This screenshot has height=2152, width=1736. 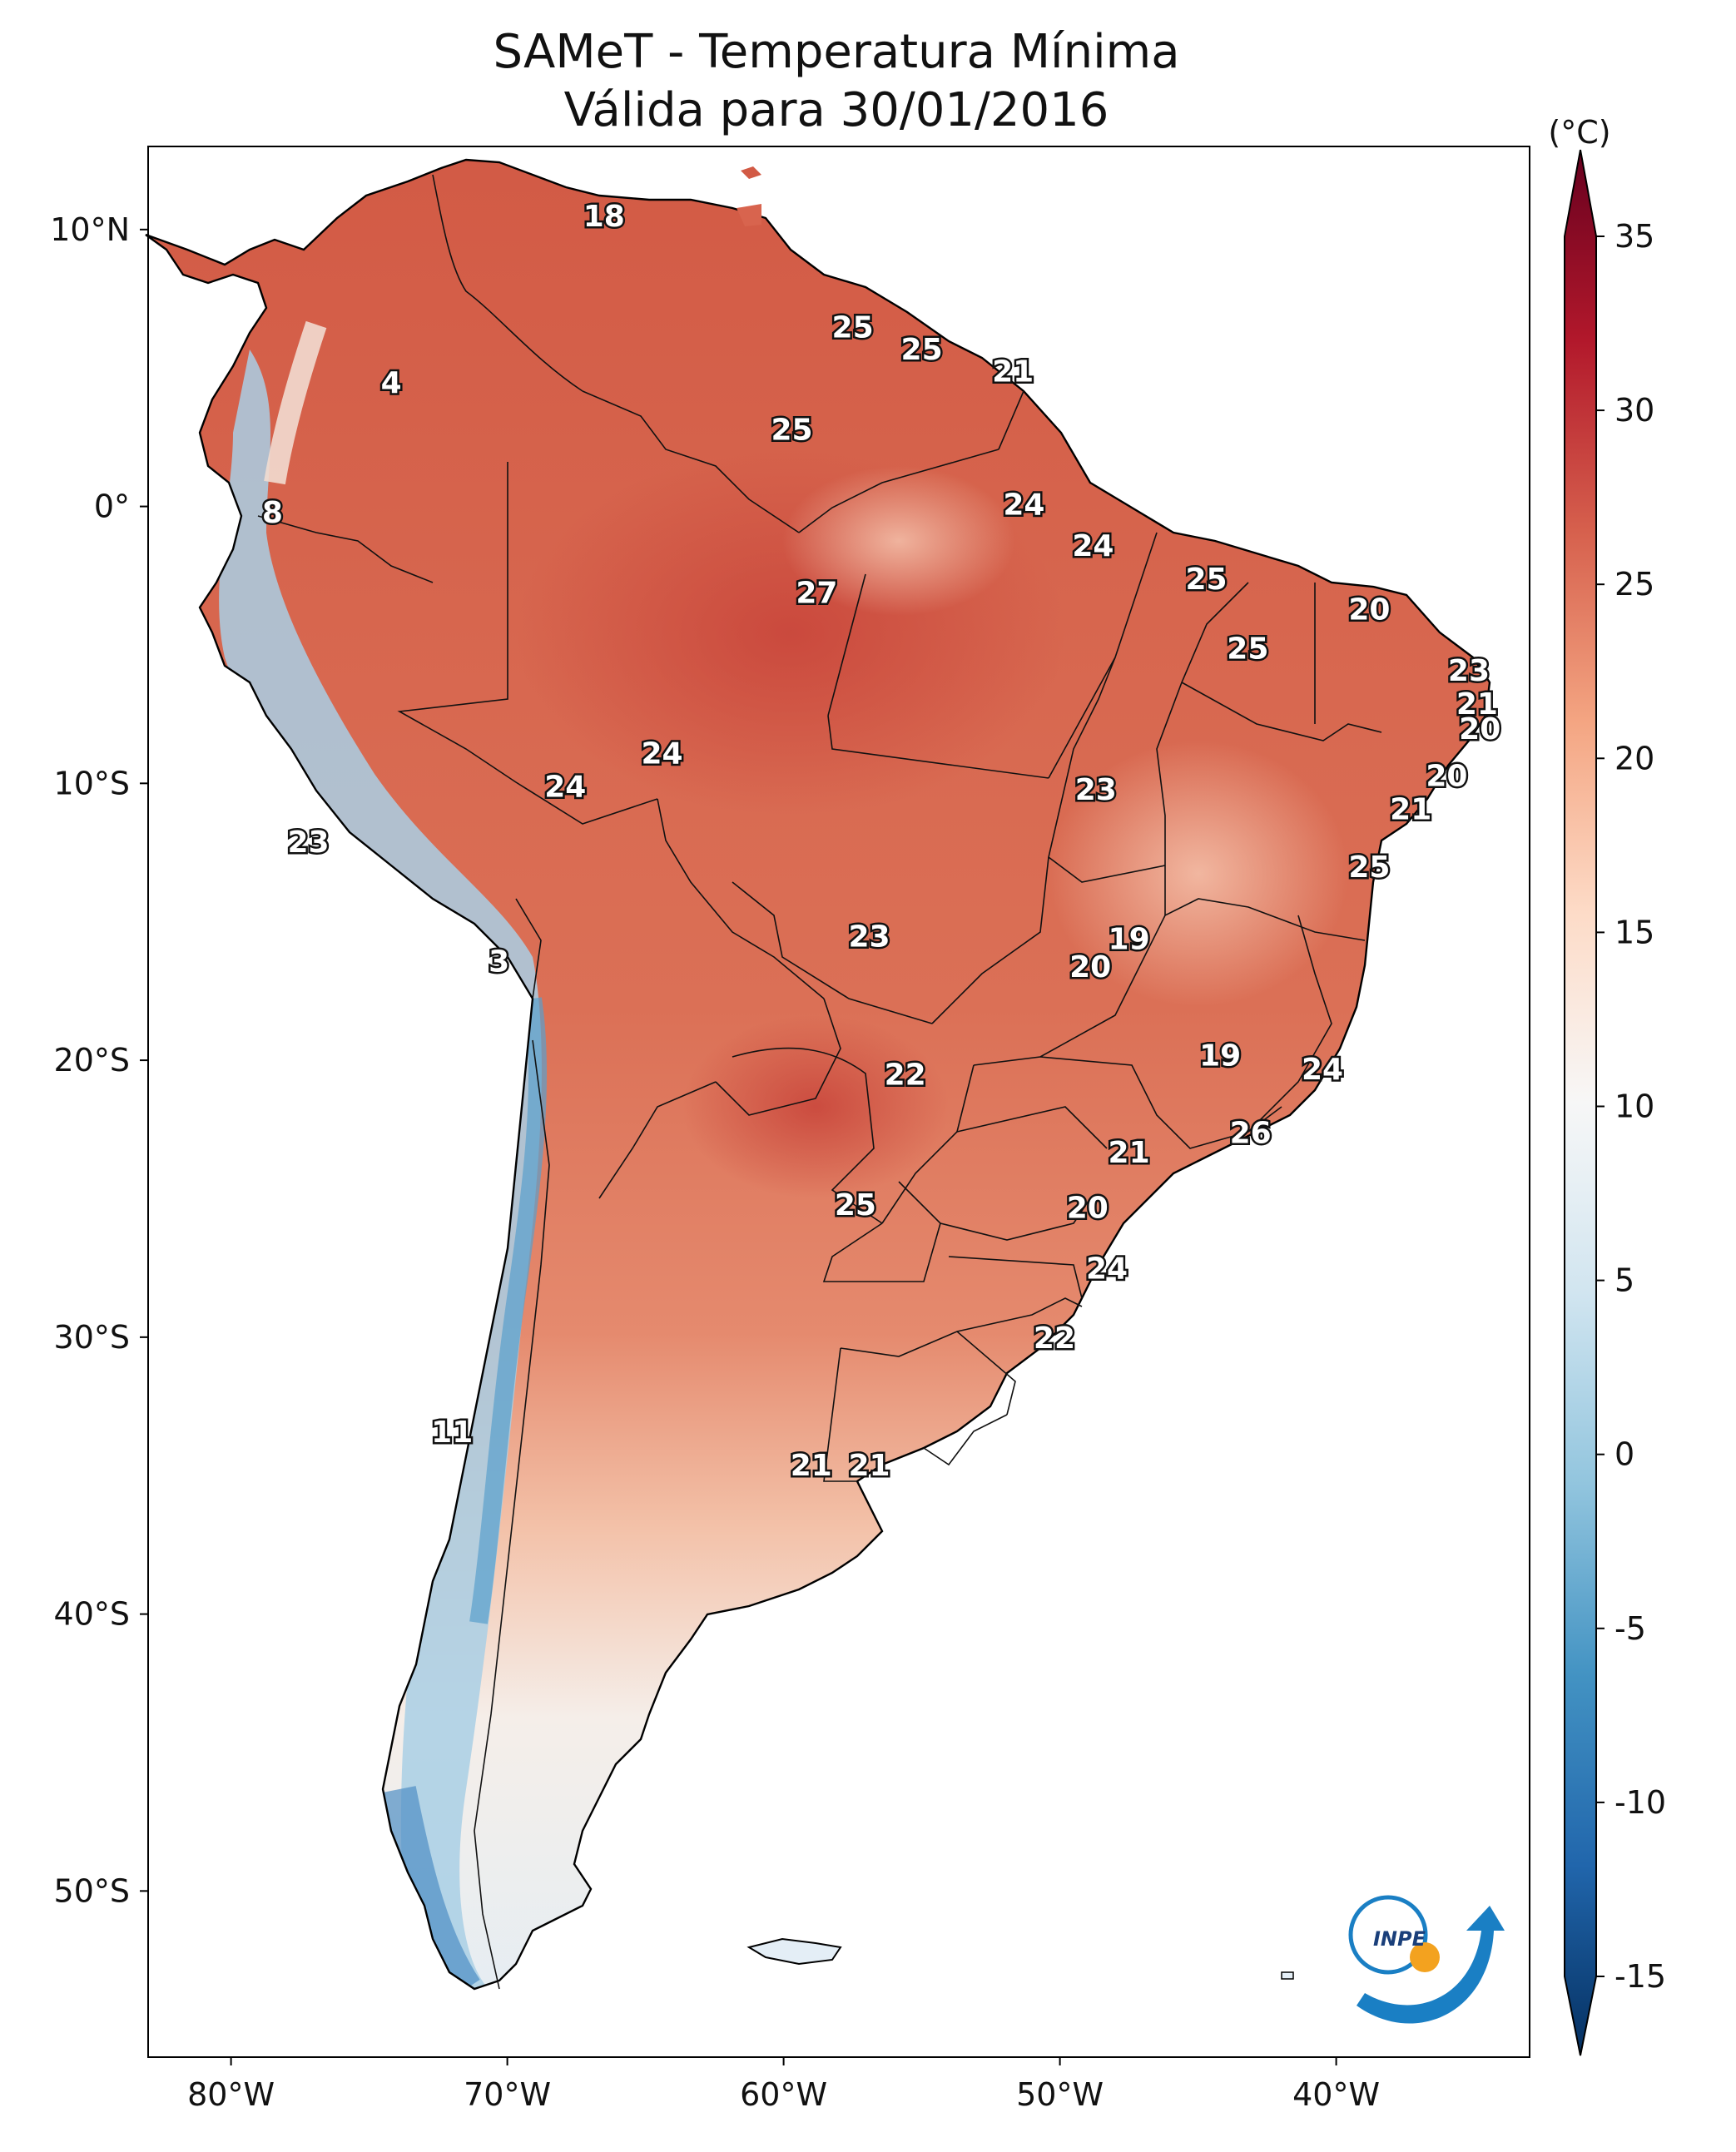 I want to click on colorbar-tick-label: 15, so click(x=1634, y=932).